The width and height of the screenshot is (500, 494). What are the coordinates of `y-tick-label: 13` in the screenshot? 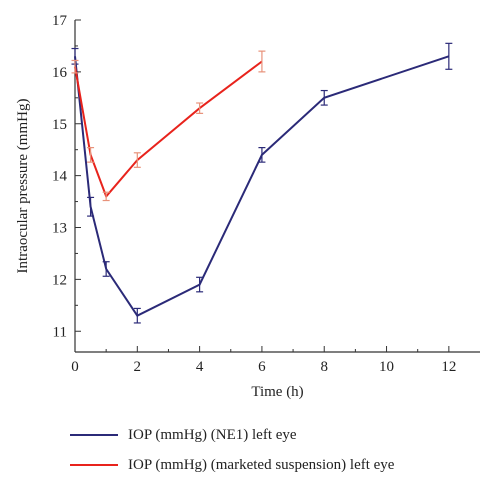 It's located at (59, 229).